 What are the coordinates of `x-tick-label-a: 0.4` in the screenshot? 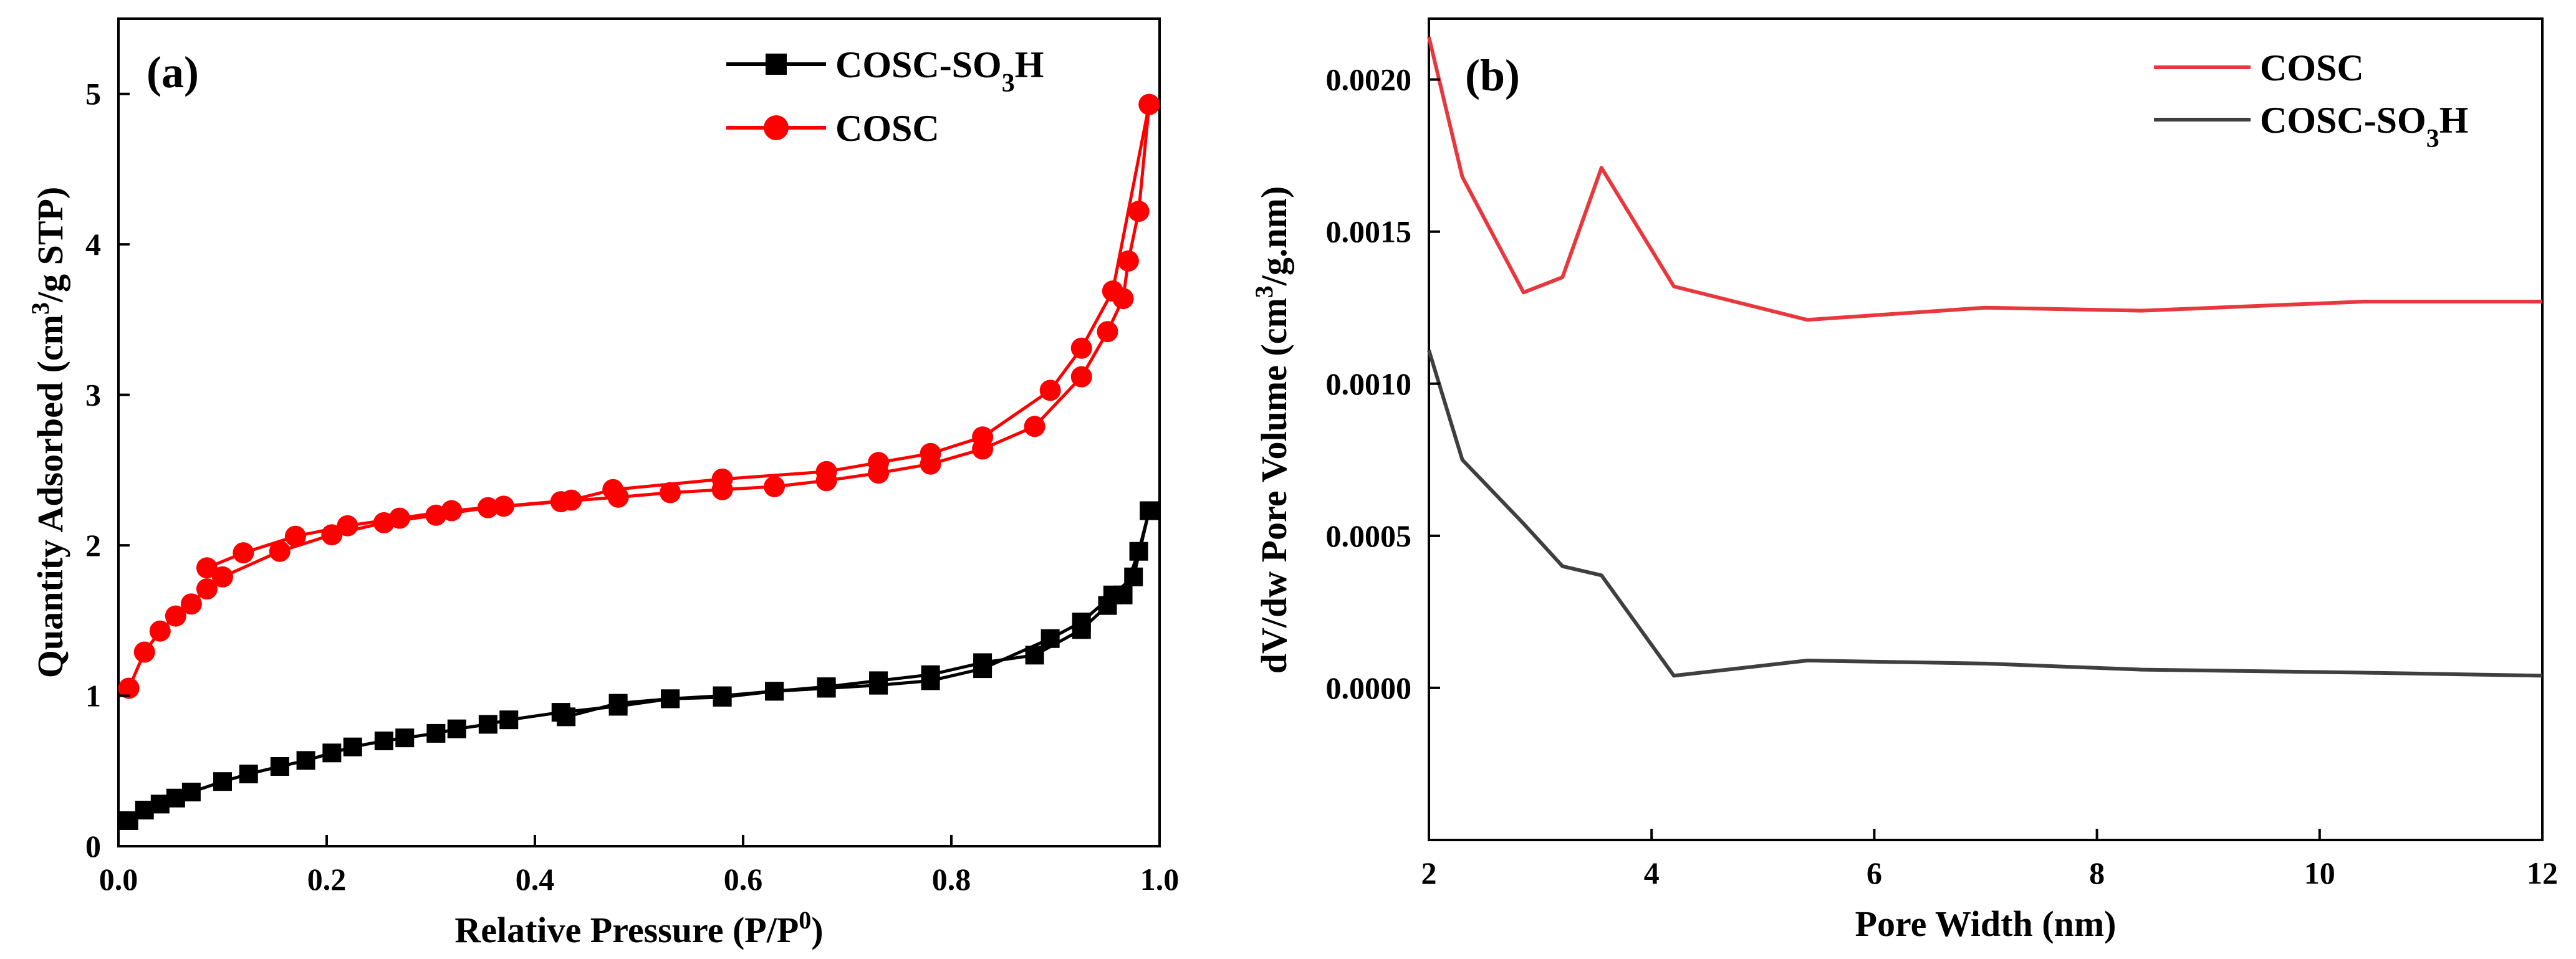 It's located at (535, 879).